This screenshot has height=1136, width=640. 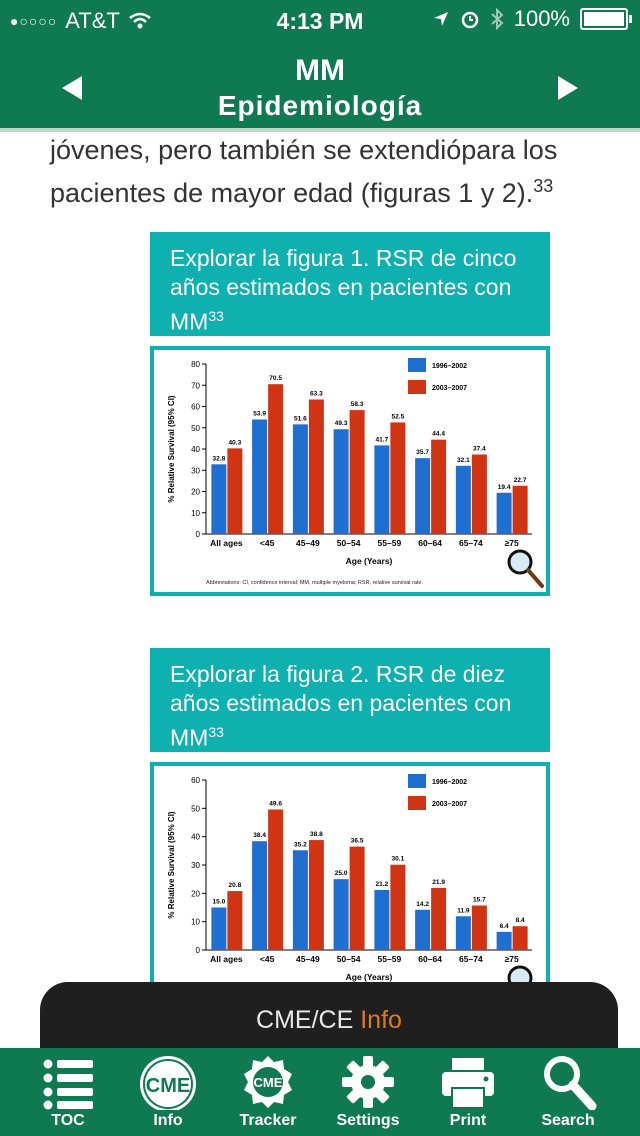 I want to click on tab-print: Print, so click(x=468, y=1092).